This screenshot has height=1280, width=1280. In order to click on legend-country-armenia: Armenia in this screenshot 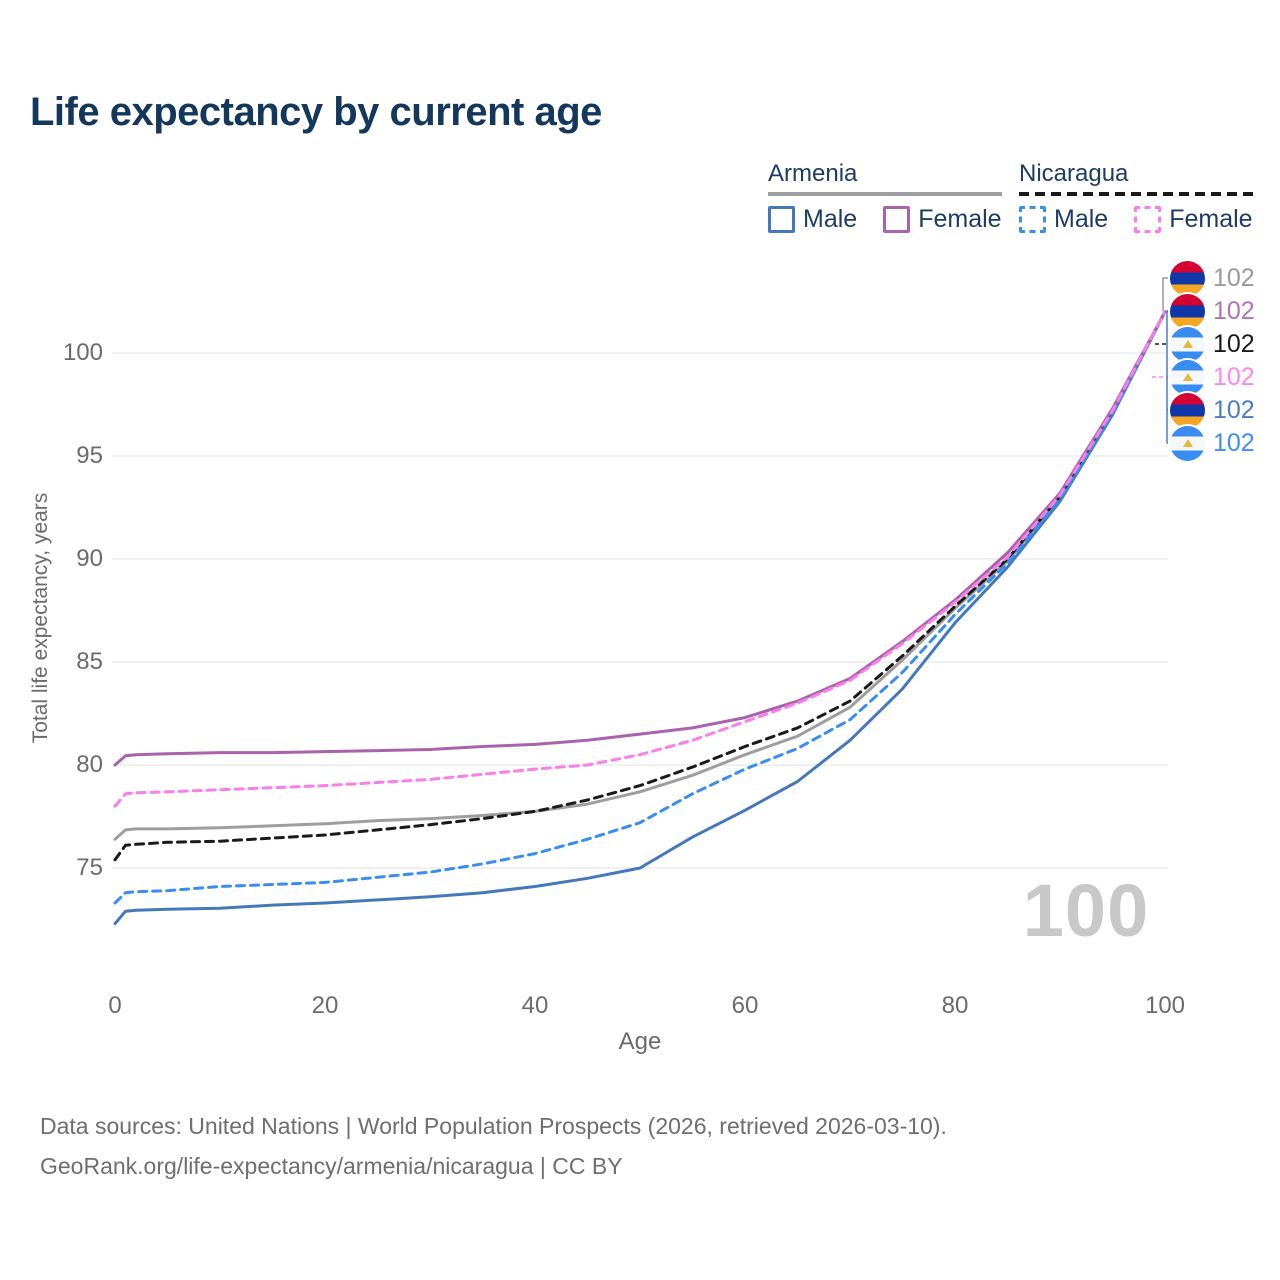, I will do `click(813, 173)`.